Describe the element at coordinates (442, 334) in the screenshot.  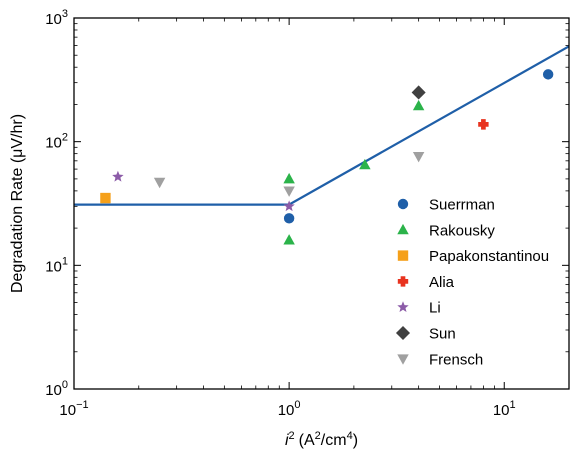
I see `legend-label-sun: Sun` at that location.